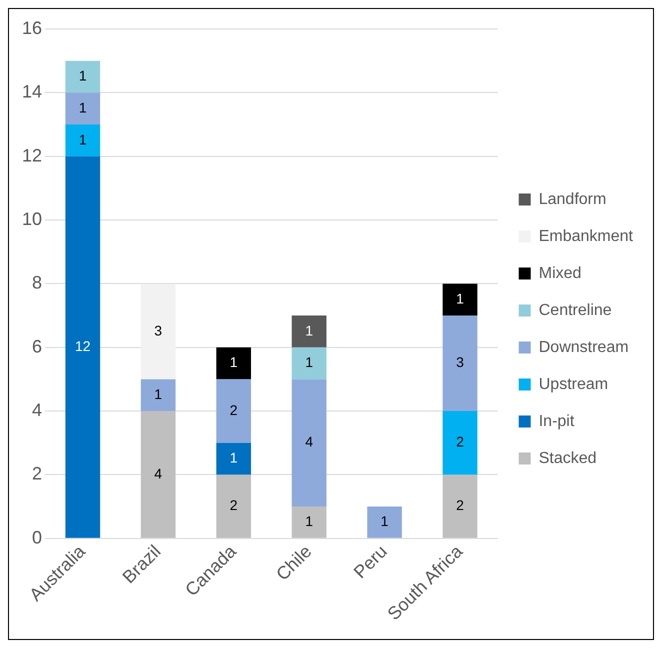 Image resolution: width=662 pixels, height=648 pixels. What do you see at coordinates (586, 236) in the screenshot?
I see `legend-label: Embankment` at bounding box center [586, 236].